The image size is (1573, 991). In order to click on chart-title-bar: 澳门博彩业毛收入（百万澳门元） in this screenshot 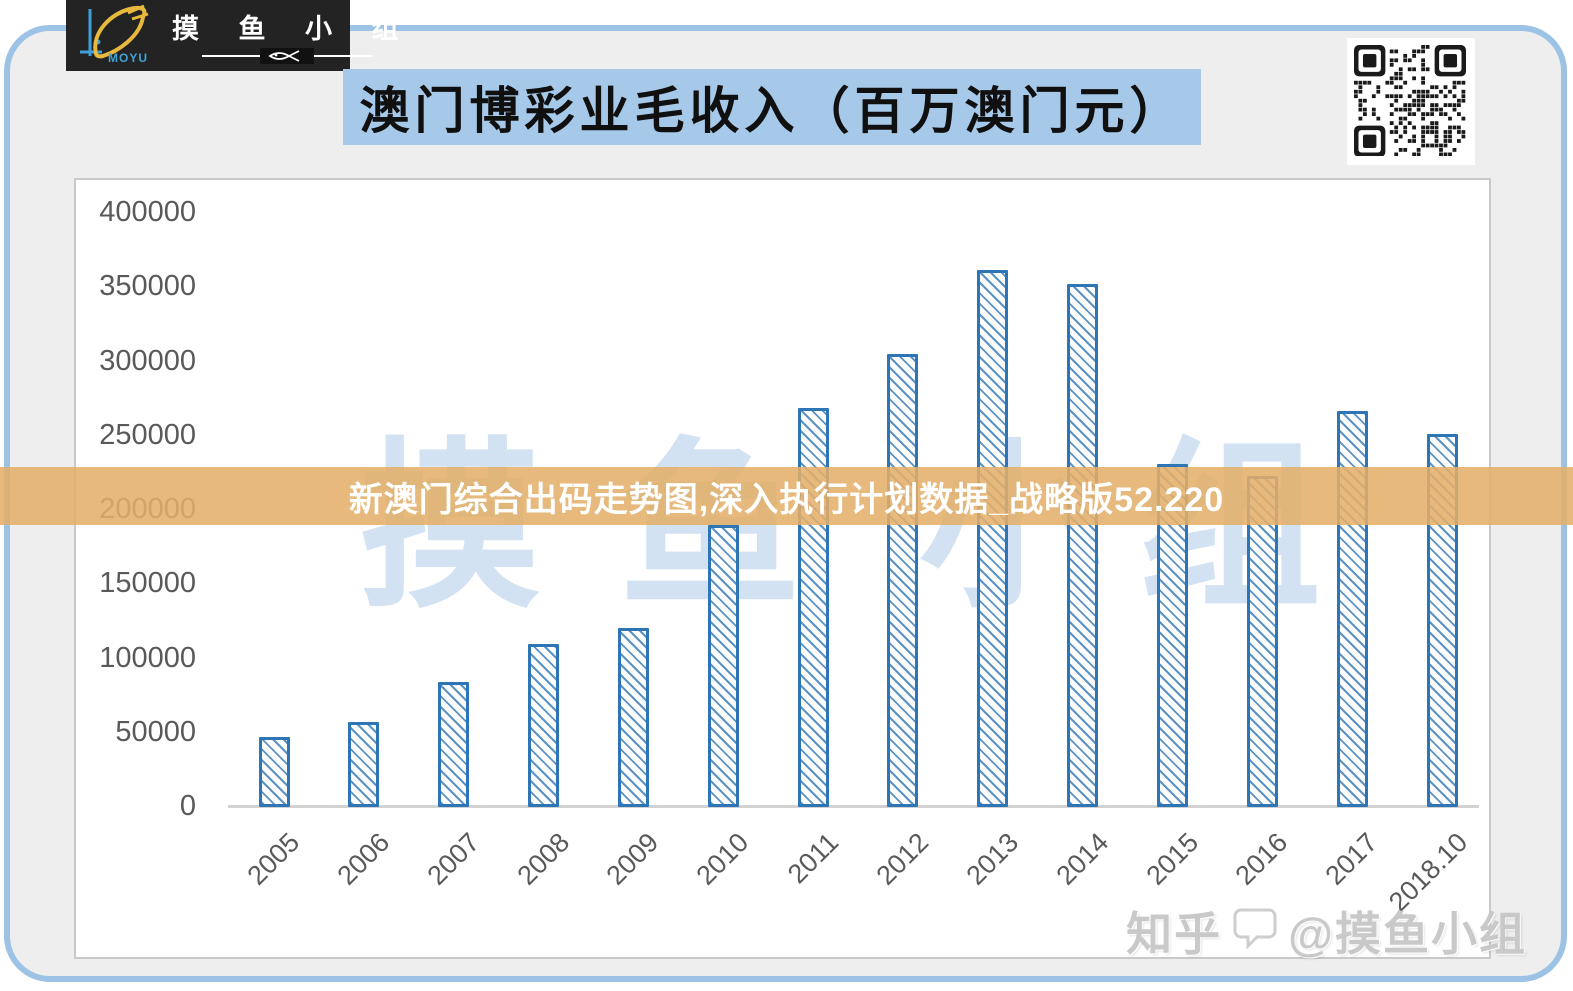, I will do `click(772, 107)`.